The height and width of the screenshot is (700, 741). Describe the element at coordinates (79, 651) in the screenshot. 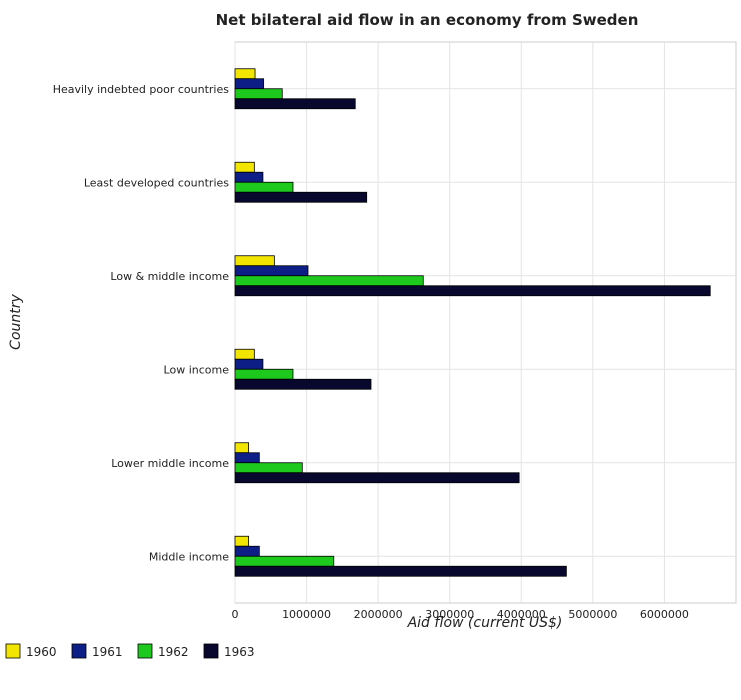

I see `legend-swatch-1961` at that location.